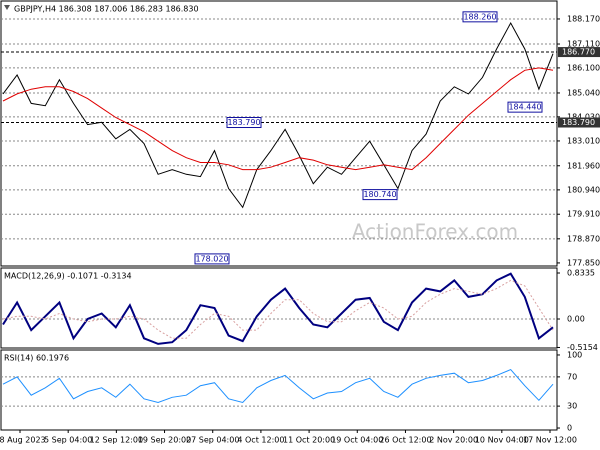 The width and height of the screenshot is (600, 450). What do you see at coordinates (502, 440) in the screenshot?
I see `x-tick-label: 10 Nov 04:00` at bounding box center [502, 440].